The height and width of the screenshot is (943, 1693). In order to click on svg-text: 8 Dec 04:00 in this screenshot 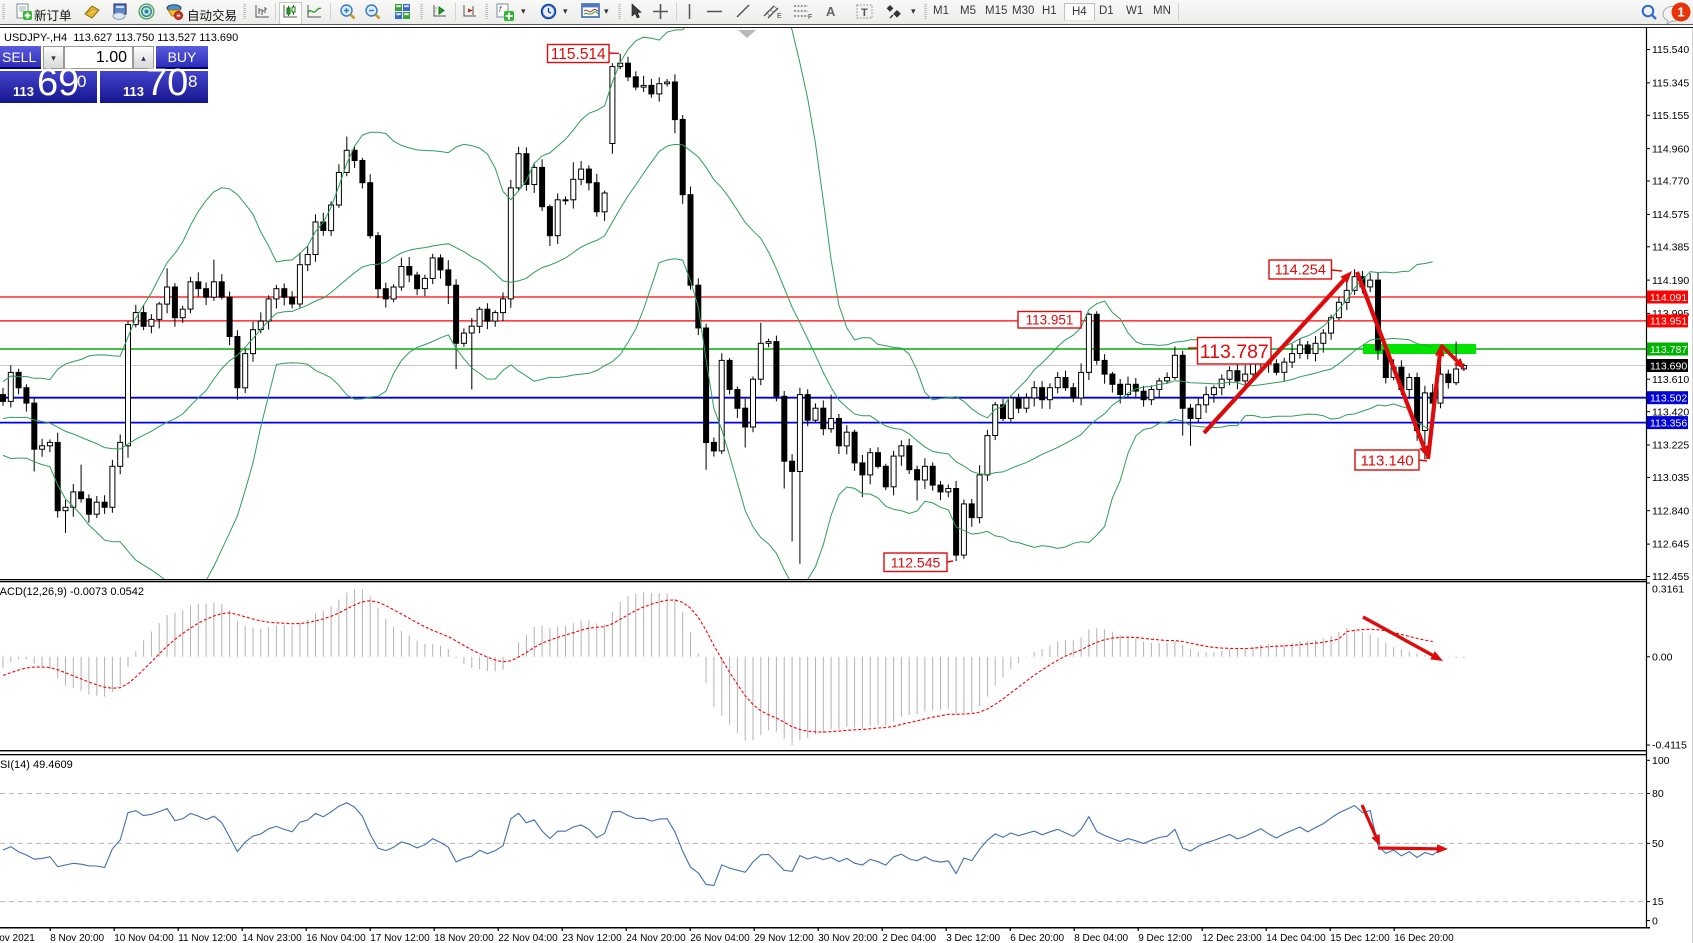, I will do `click(1101, 938)`.